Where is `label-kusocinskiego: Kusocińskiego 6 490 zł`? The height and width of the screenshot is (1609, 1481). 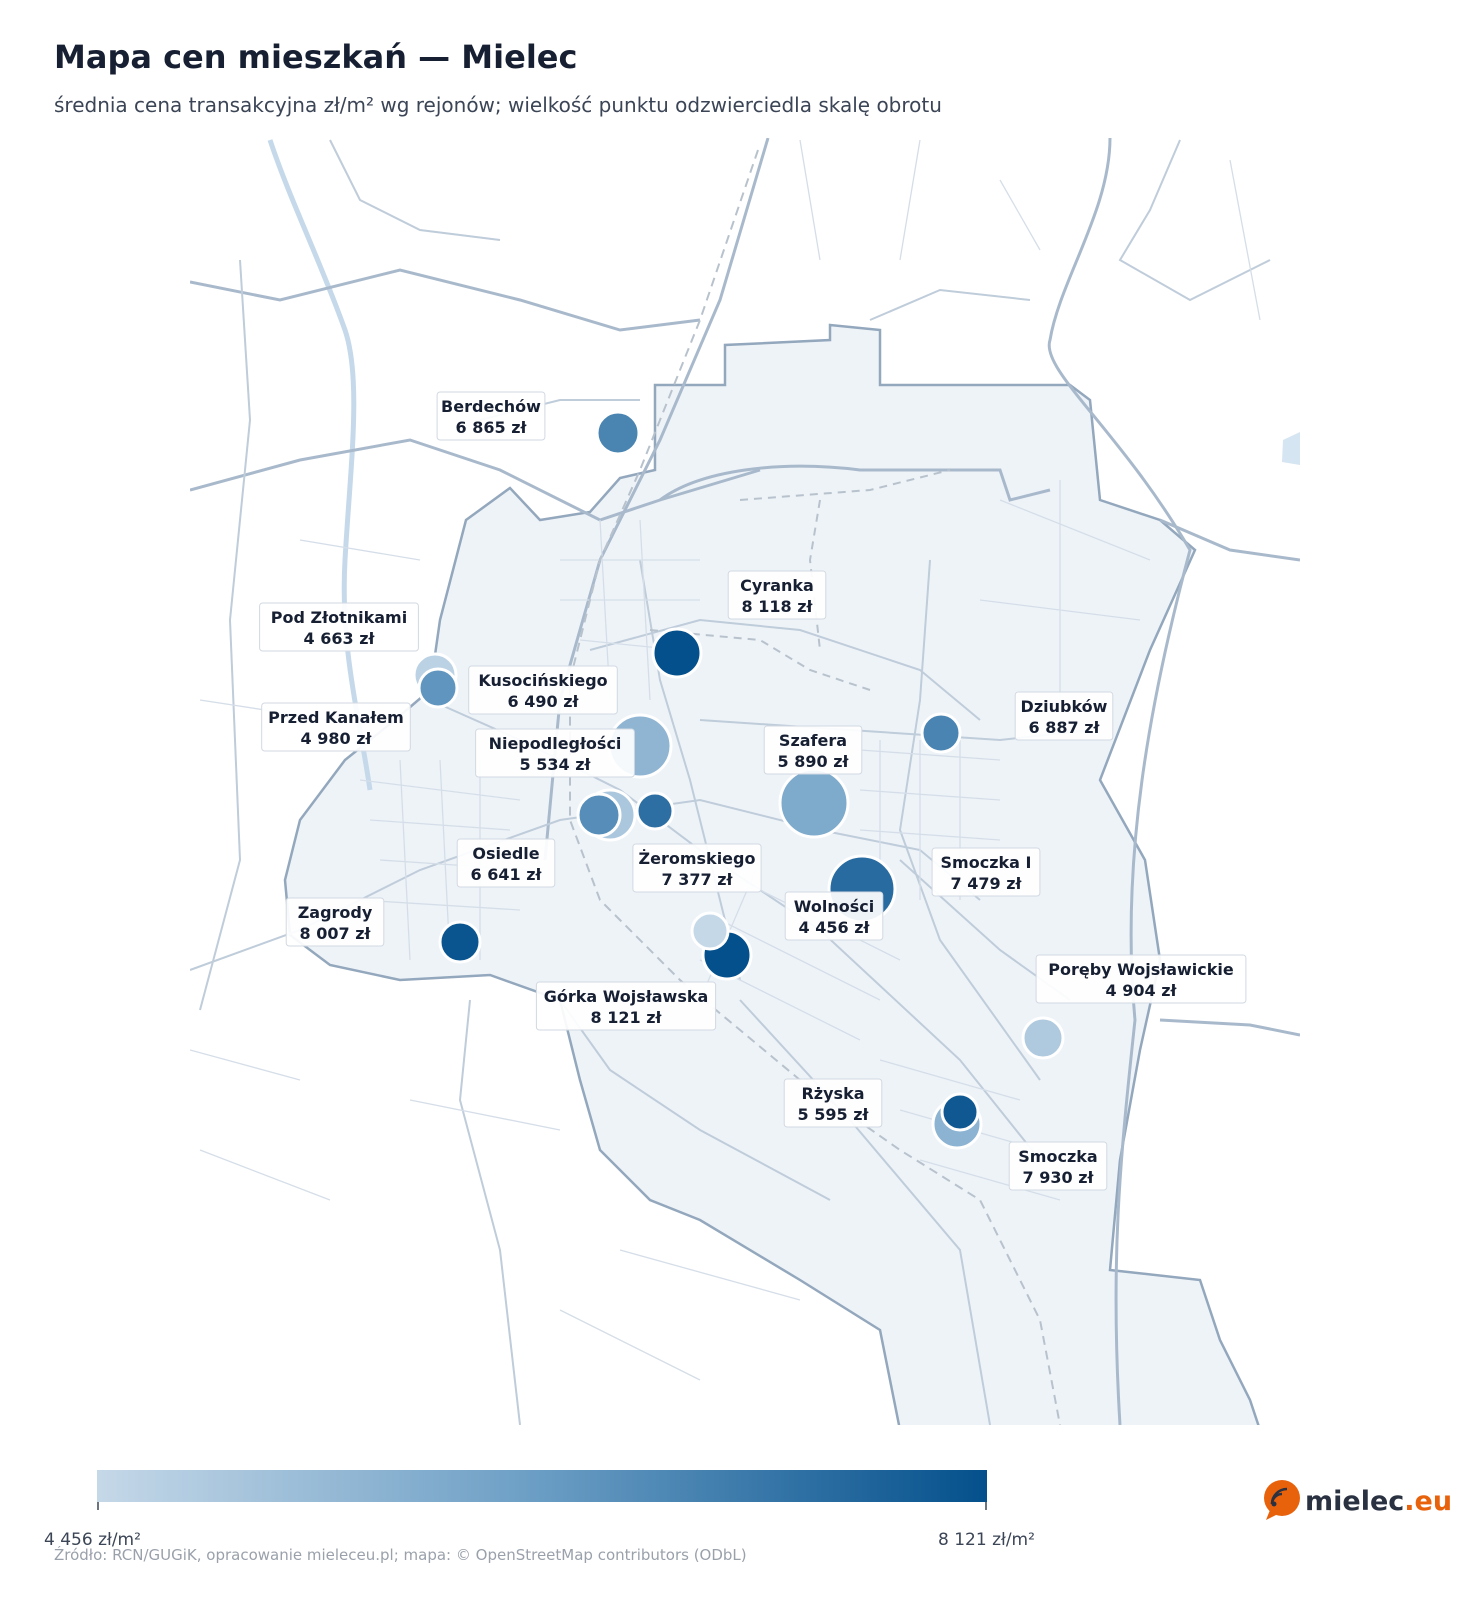 label-kusocinskiego: Kusocińskiego 6 490 zł is located at coordinates (543, 690).